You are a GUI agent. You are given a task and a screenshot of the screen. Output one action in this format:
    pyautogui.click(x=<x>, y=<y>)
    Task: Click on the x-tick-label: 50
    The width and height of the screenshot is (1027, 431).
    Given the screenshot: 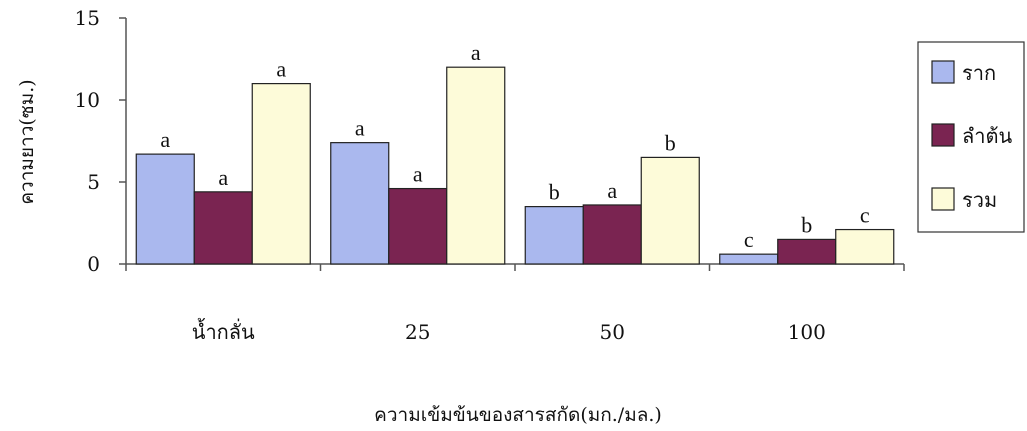 What is the action you would take?
    pyautogui.click(x=612, y=332)
    